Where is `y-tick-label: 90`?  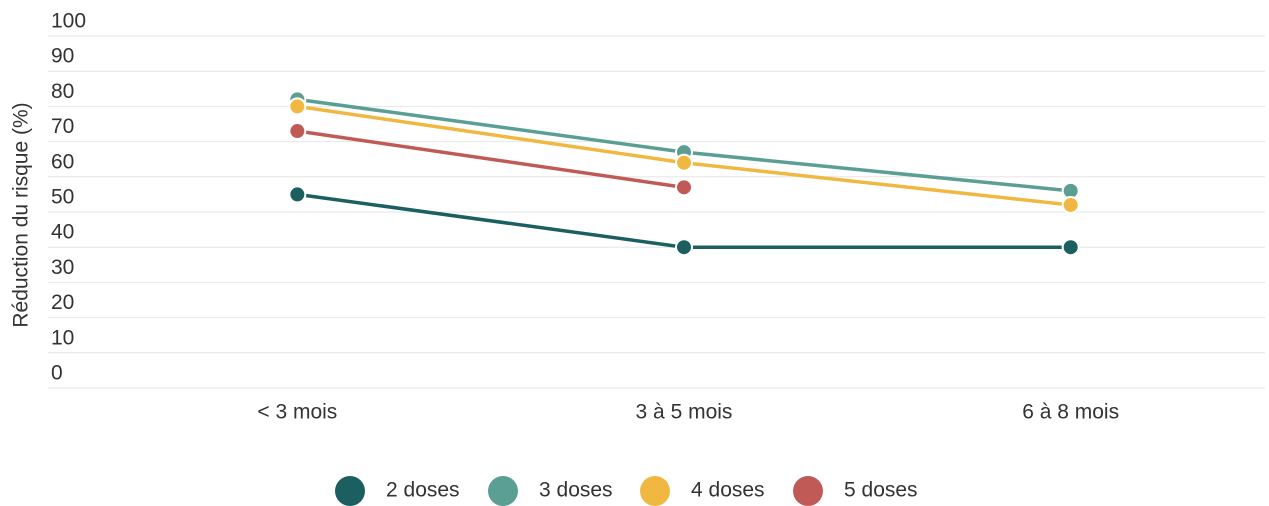
y-tick-label: 90 is located at coordinates (62, 56).